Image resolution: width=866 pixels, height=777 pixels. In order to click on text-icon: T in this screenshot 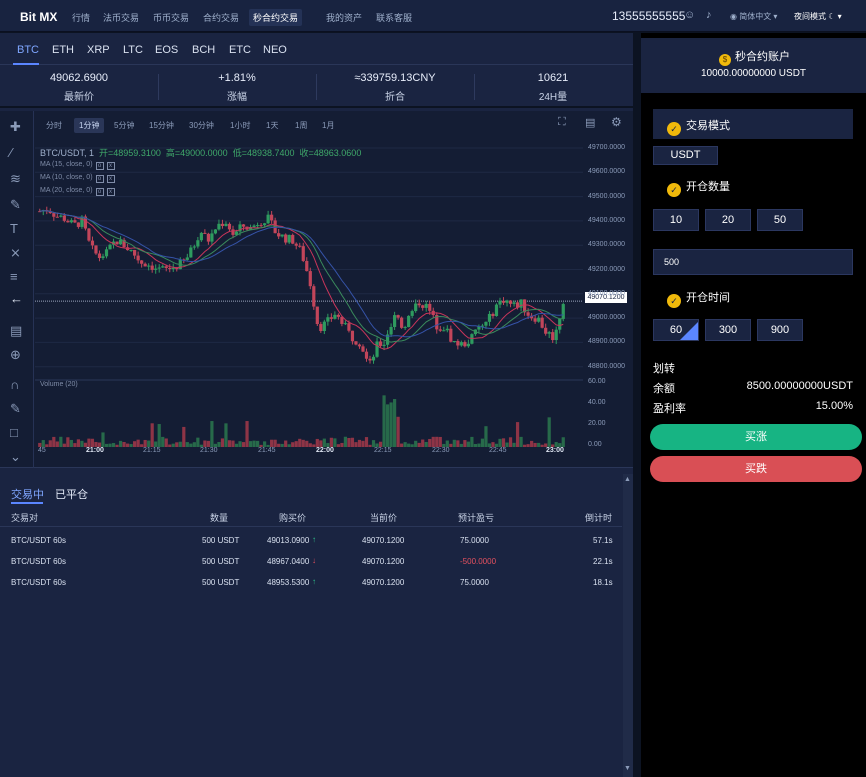, I will do `click(14, 228)`.